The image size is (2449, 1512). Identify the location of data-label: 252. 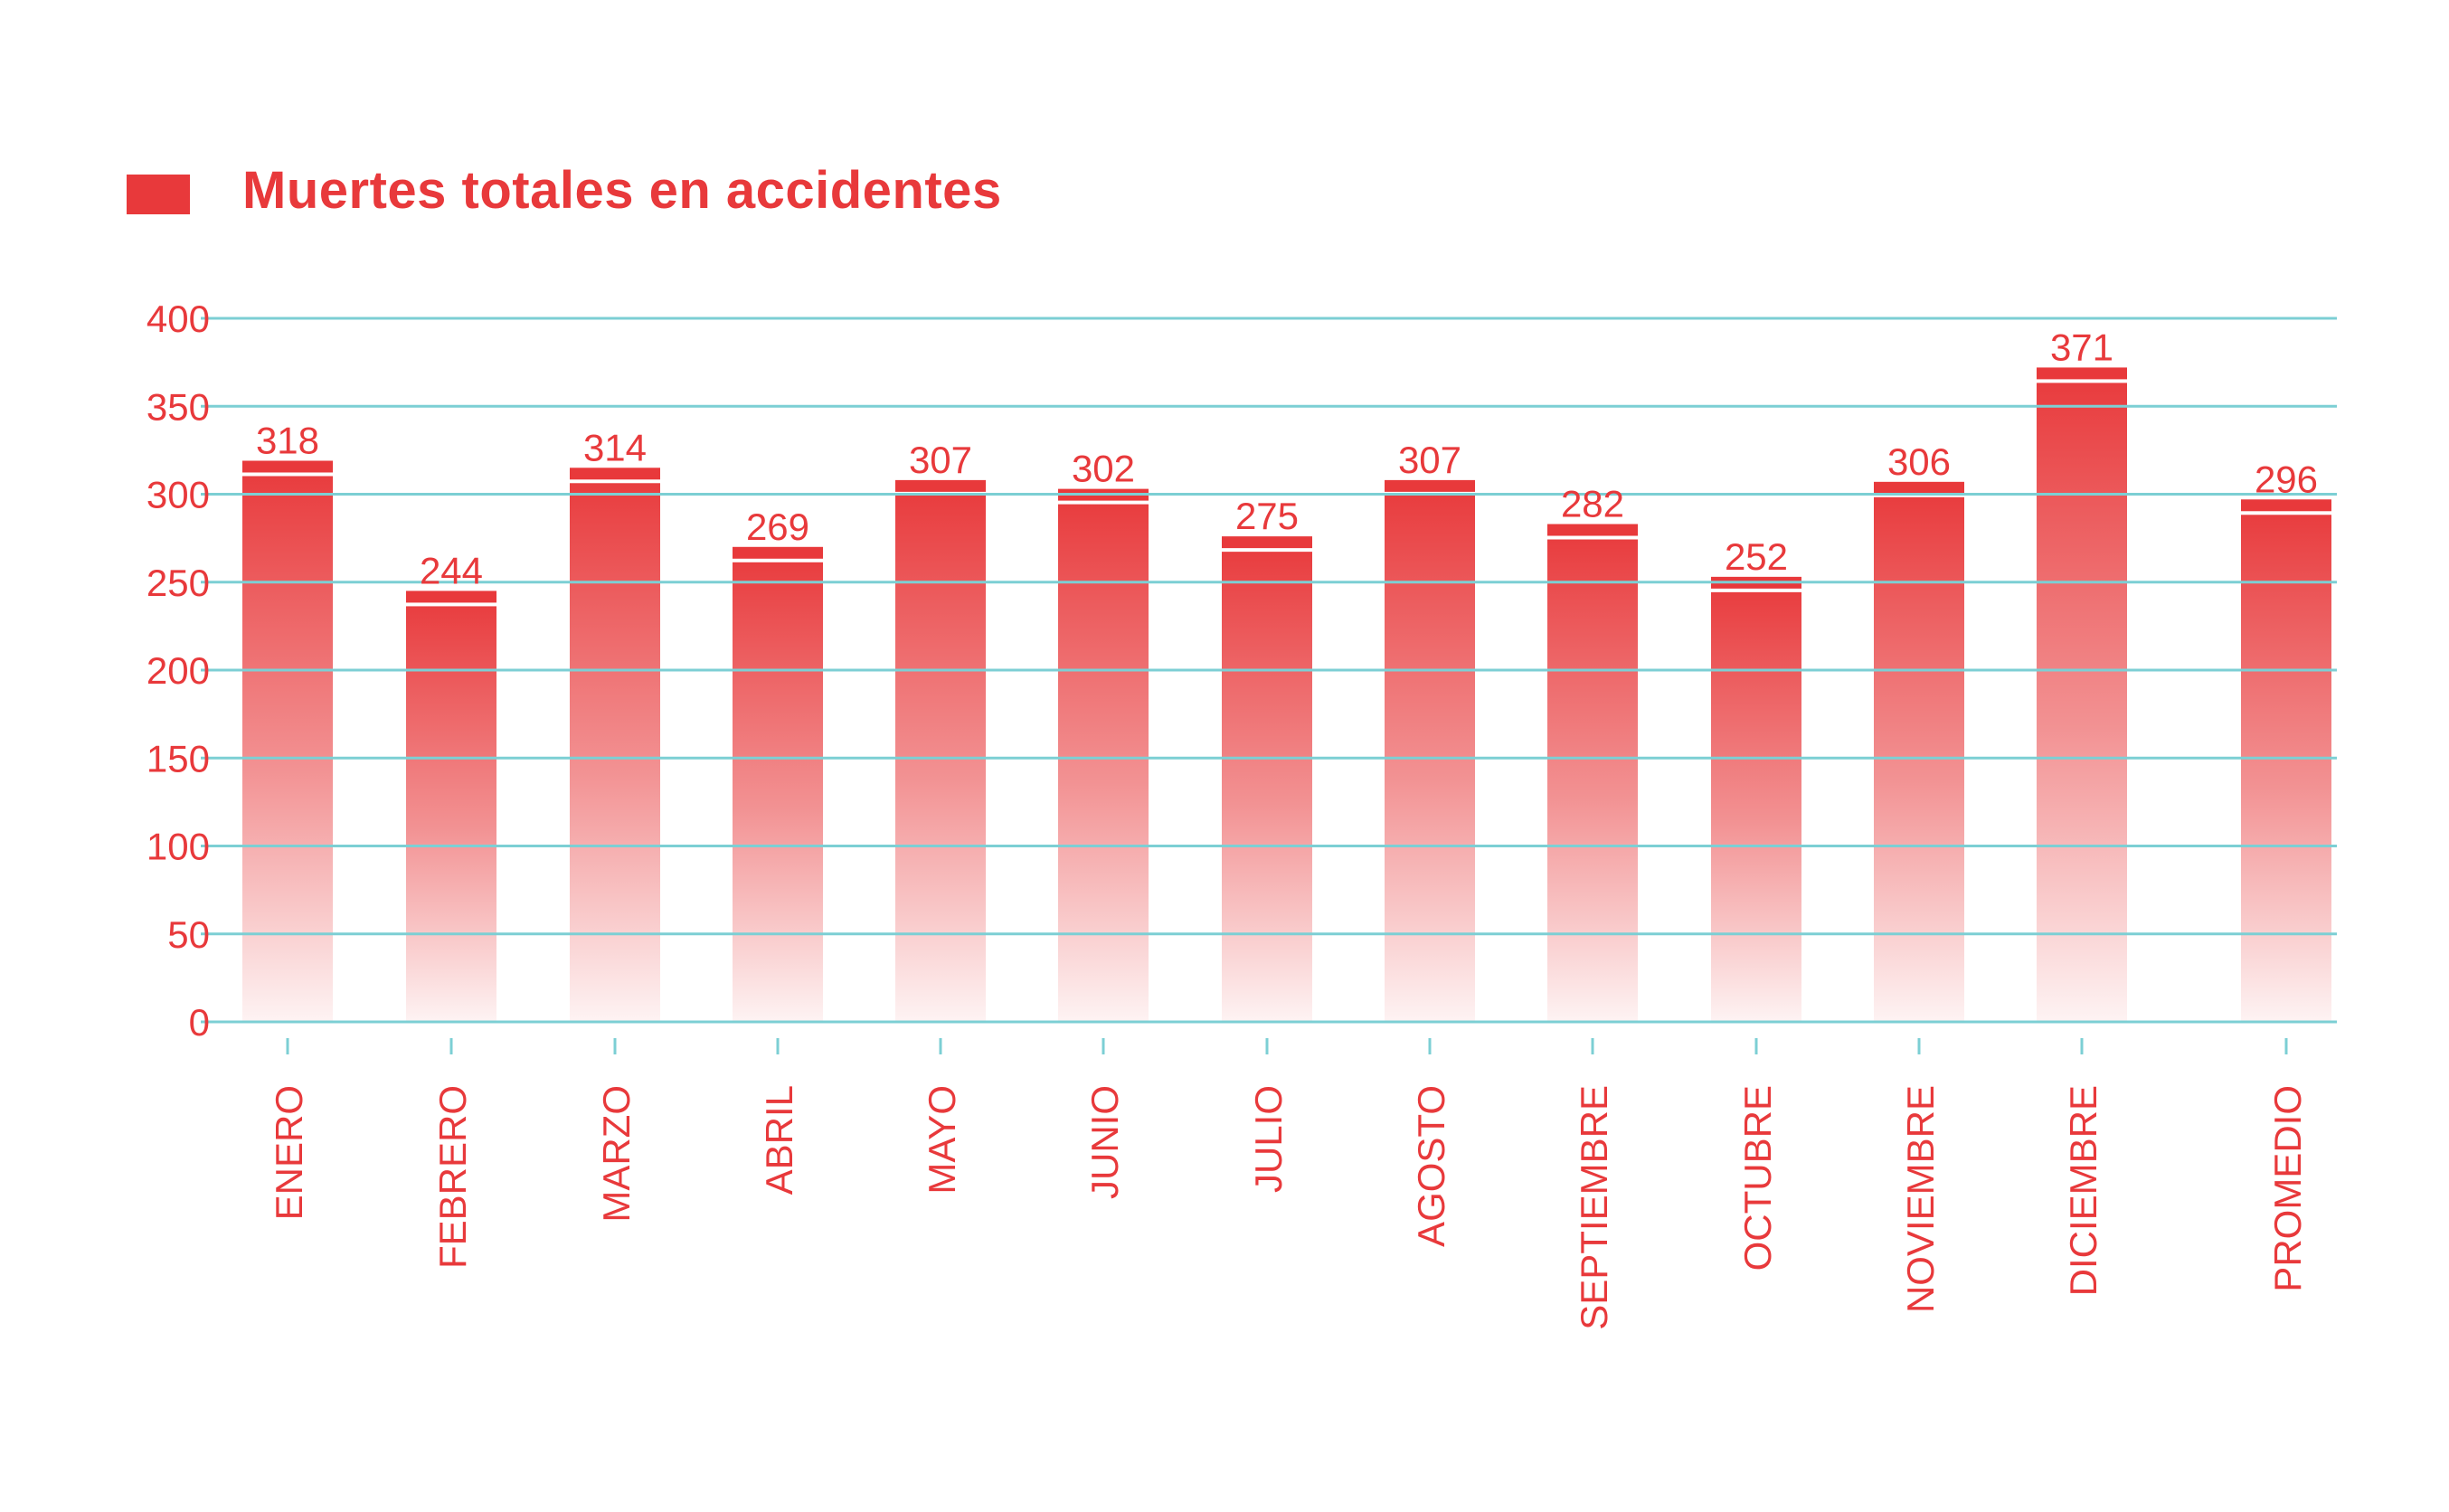
(1756, 556).